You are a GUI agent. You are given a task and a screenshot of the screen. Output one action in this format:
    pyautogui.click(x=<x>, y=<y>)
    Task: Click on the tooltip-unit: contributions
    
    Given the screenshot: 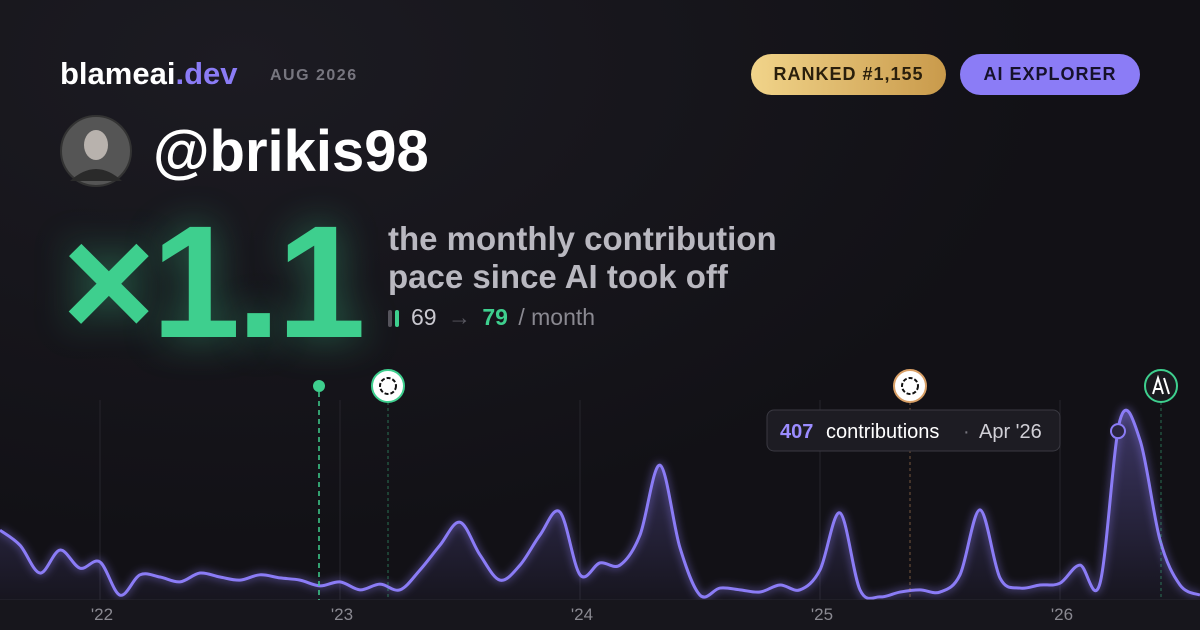 What is the action you would take?
    pyautogui.click(x=882, y=432)
    